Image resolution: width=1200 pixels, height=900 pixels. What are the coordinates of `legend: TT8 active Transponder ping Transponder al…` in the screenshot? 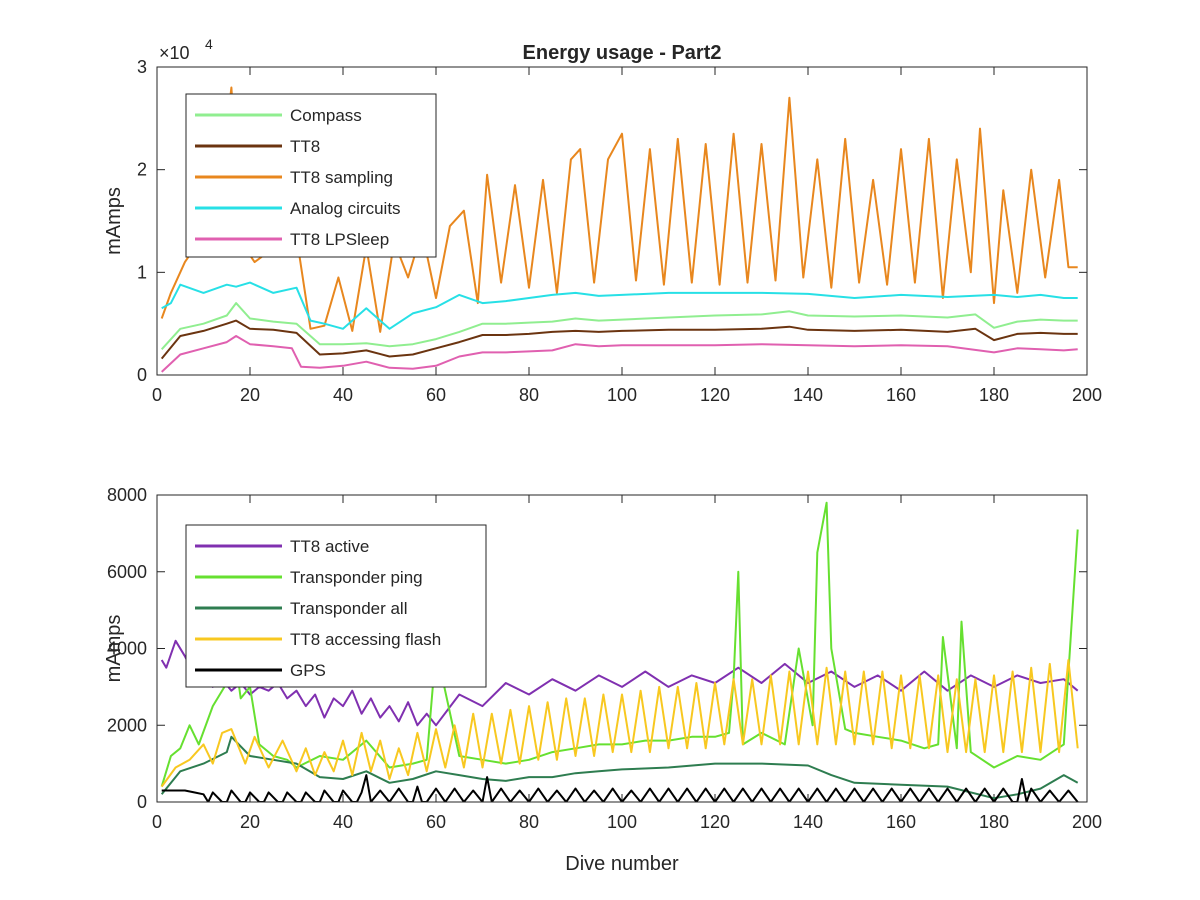 It's located at (336, 606).